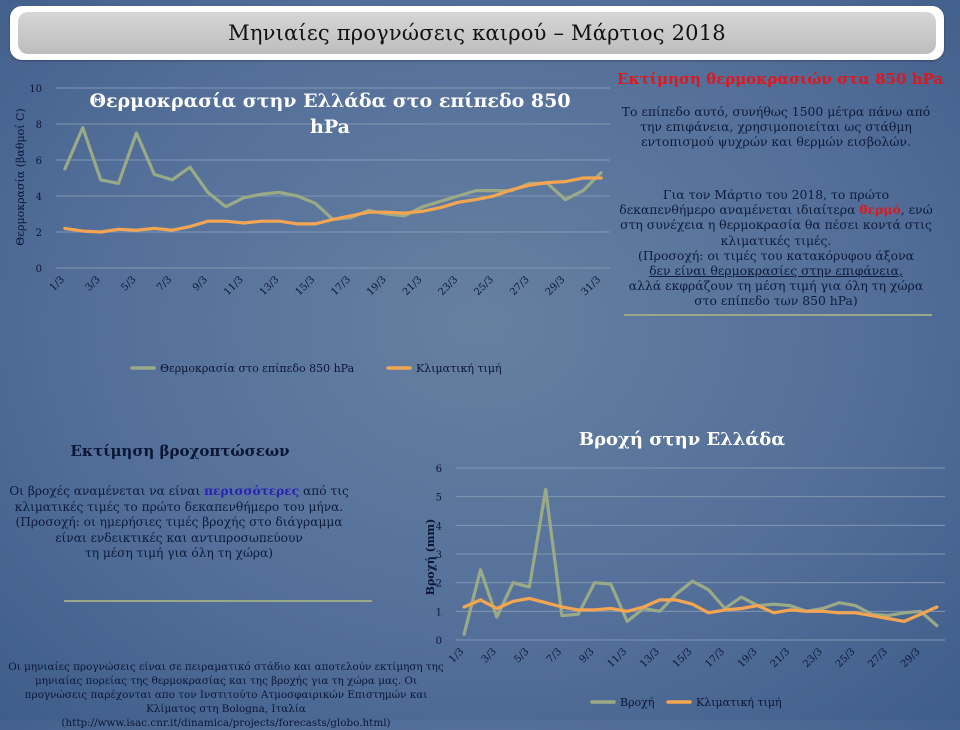 The width and height of the screenshot is (960, 730). What do you see at coordinates (781, 658) in the screenshot?
I see `rc-x-tick-label: 21/3` at bounding box center [781, 658].